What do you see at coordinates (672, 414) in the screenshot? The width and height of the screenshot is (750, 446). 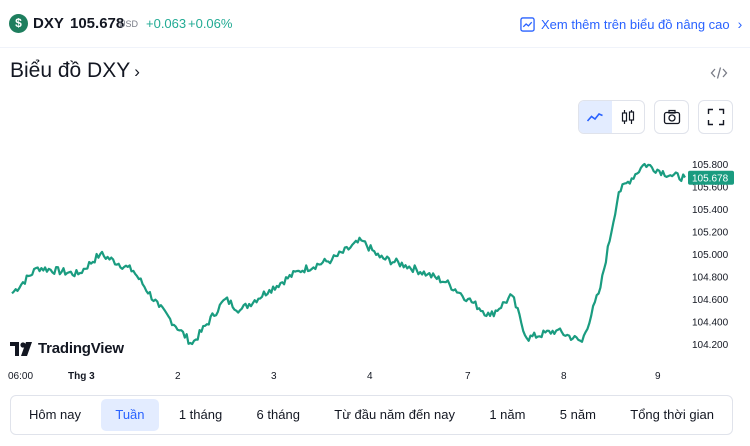 I see `range-button: Tổng thời gian` at bounding box center [672, 414].